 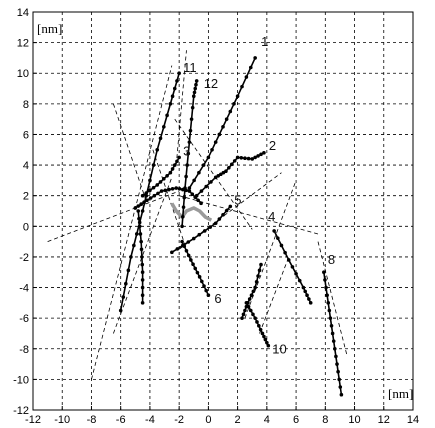 I want to click on grey-track-line, so click(x=191, y=212).